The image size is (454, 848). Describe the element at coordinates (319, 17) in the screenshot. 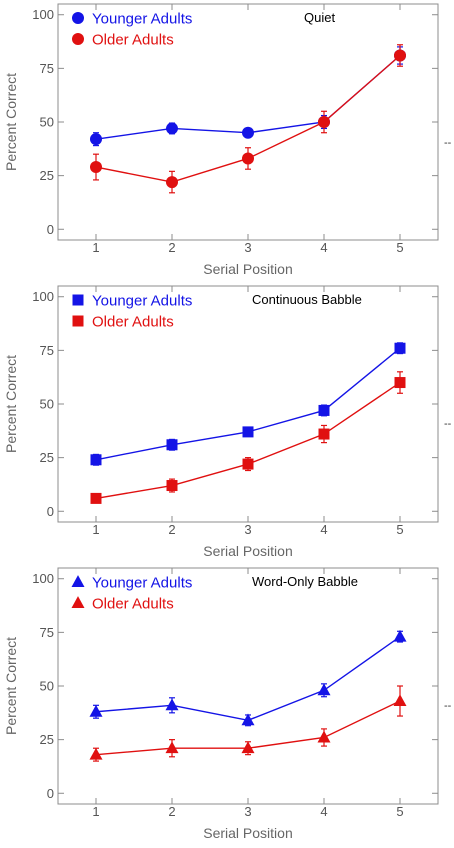

I see `panel-title: Quiet` at that location.